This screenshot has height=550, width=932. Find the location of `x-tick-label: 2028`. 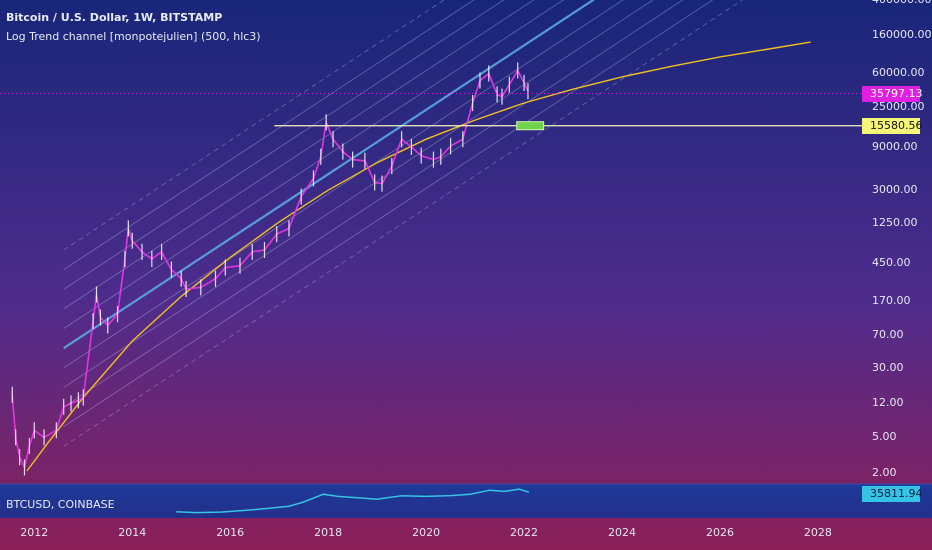

x-tick-label: 2028 is located at coordinates (817, 532).